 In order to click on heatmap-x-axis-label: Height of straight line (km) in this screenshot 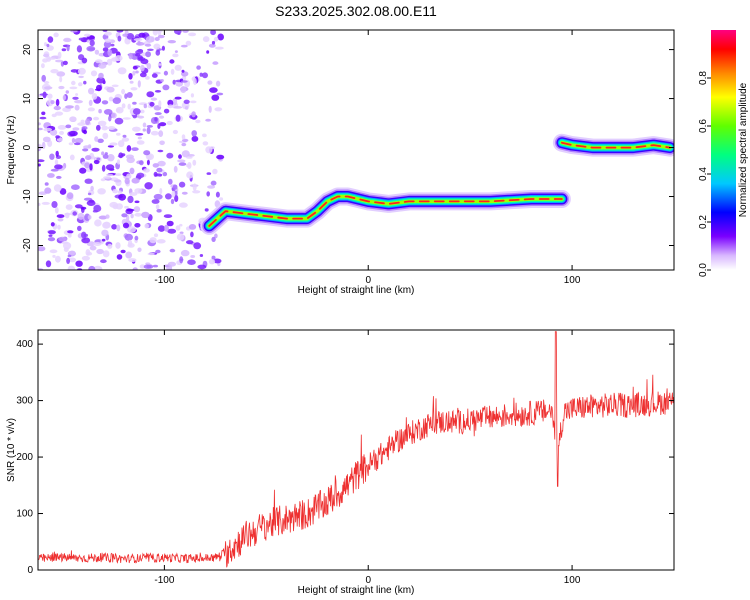, I will do `click(356, 290)`.